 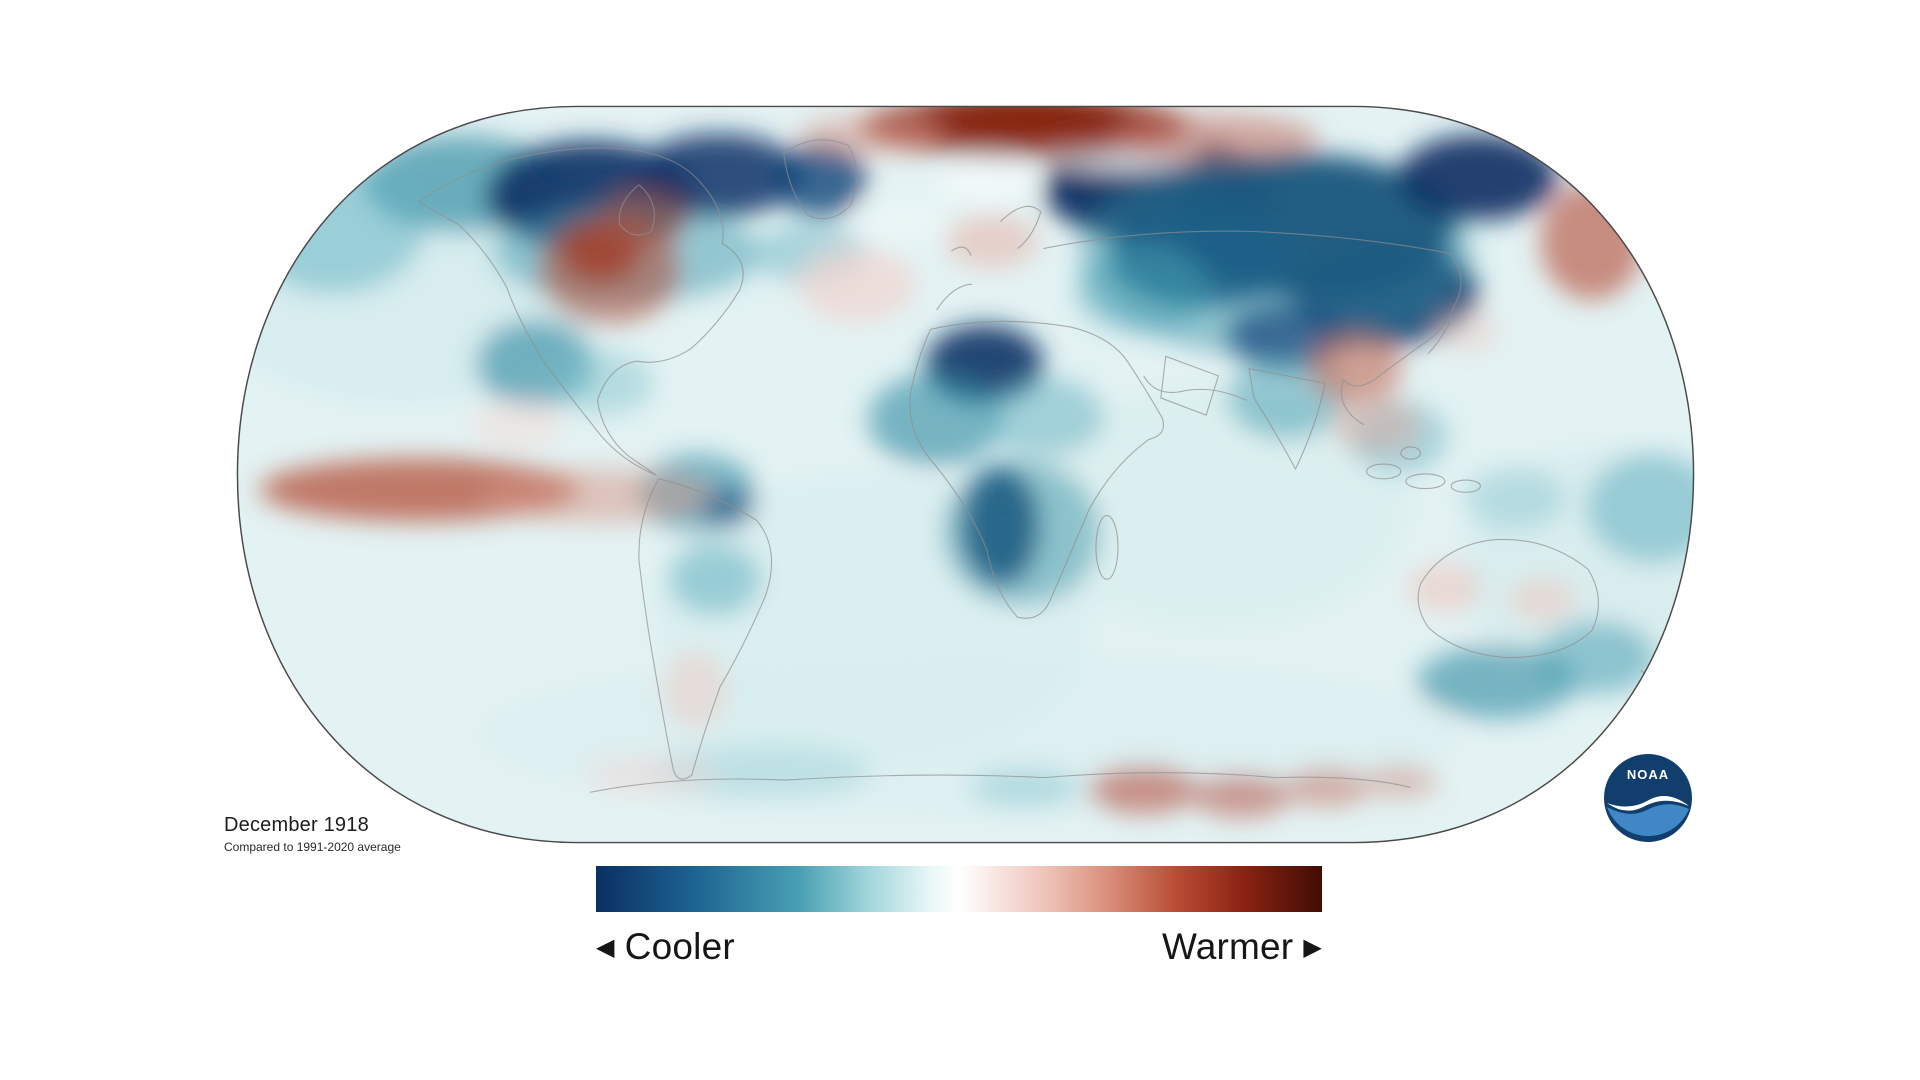 What do you see at coordinates (1439, 338) in the screenshot?
I see `coast-japan` at bounding box center [1439, 338].